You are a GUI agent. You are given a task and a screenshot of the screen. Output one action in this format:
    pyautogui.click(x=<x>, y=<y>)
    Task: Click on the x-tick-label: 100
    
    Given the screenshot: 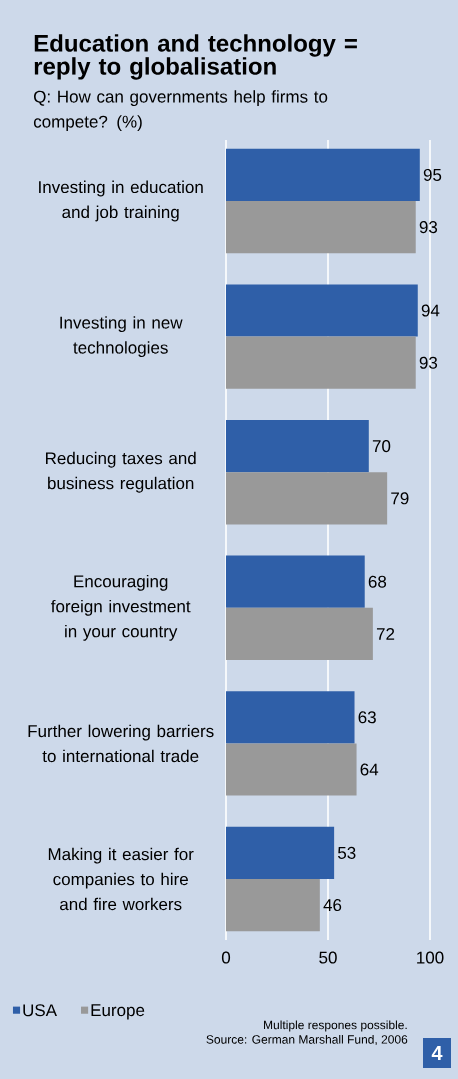 What is the action you would take?
    pyautogui.click(x=430, y=957)
    